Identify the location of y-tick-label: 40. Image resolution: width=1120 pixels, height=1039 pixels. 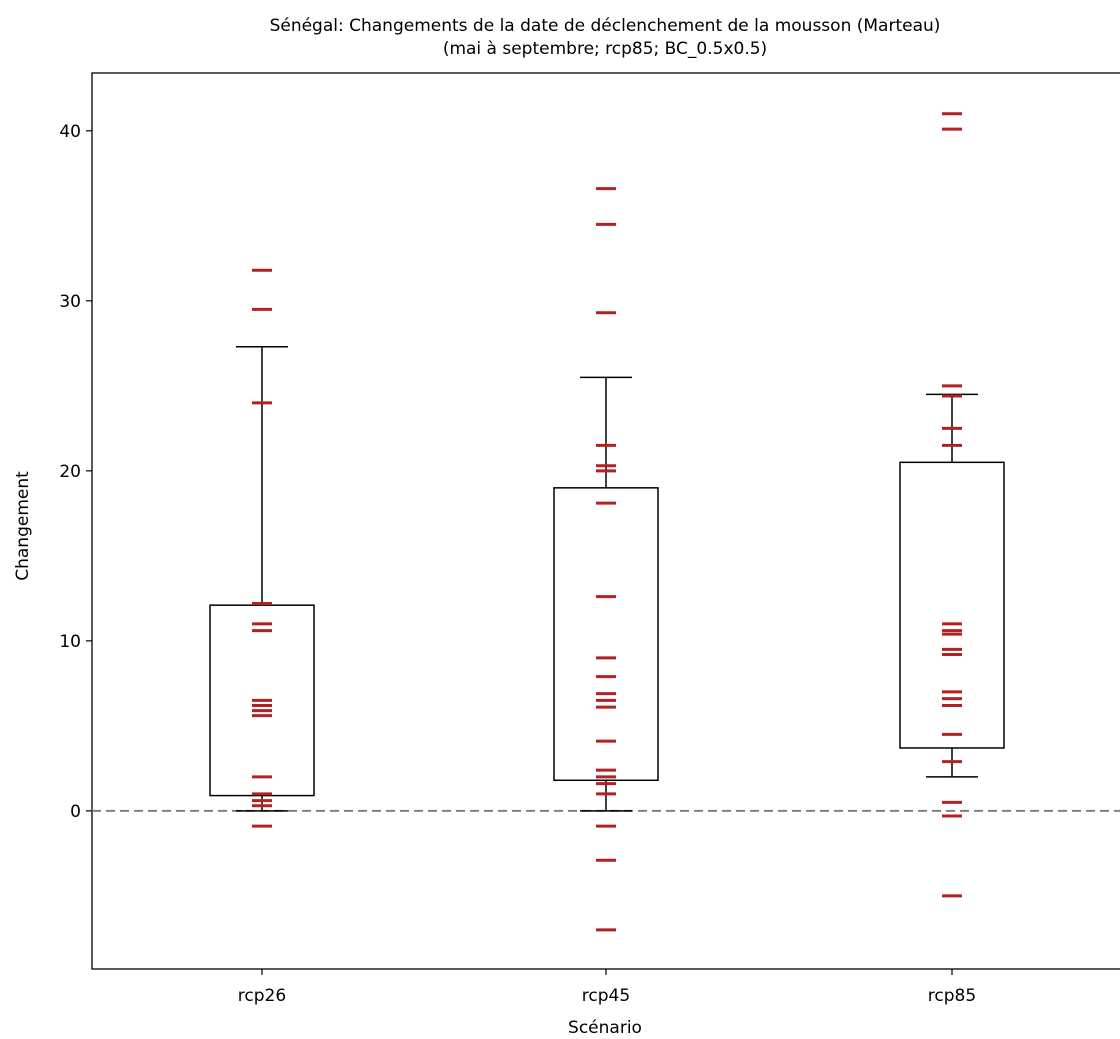
(70, 132).